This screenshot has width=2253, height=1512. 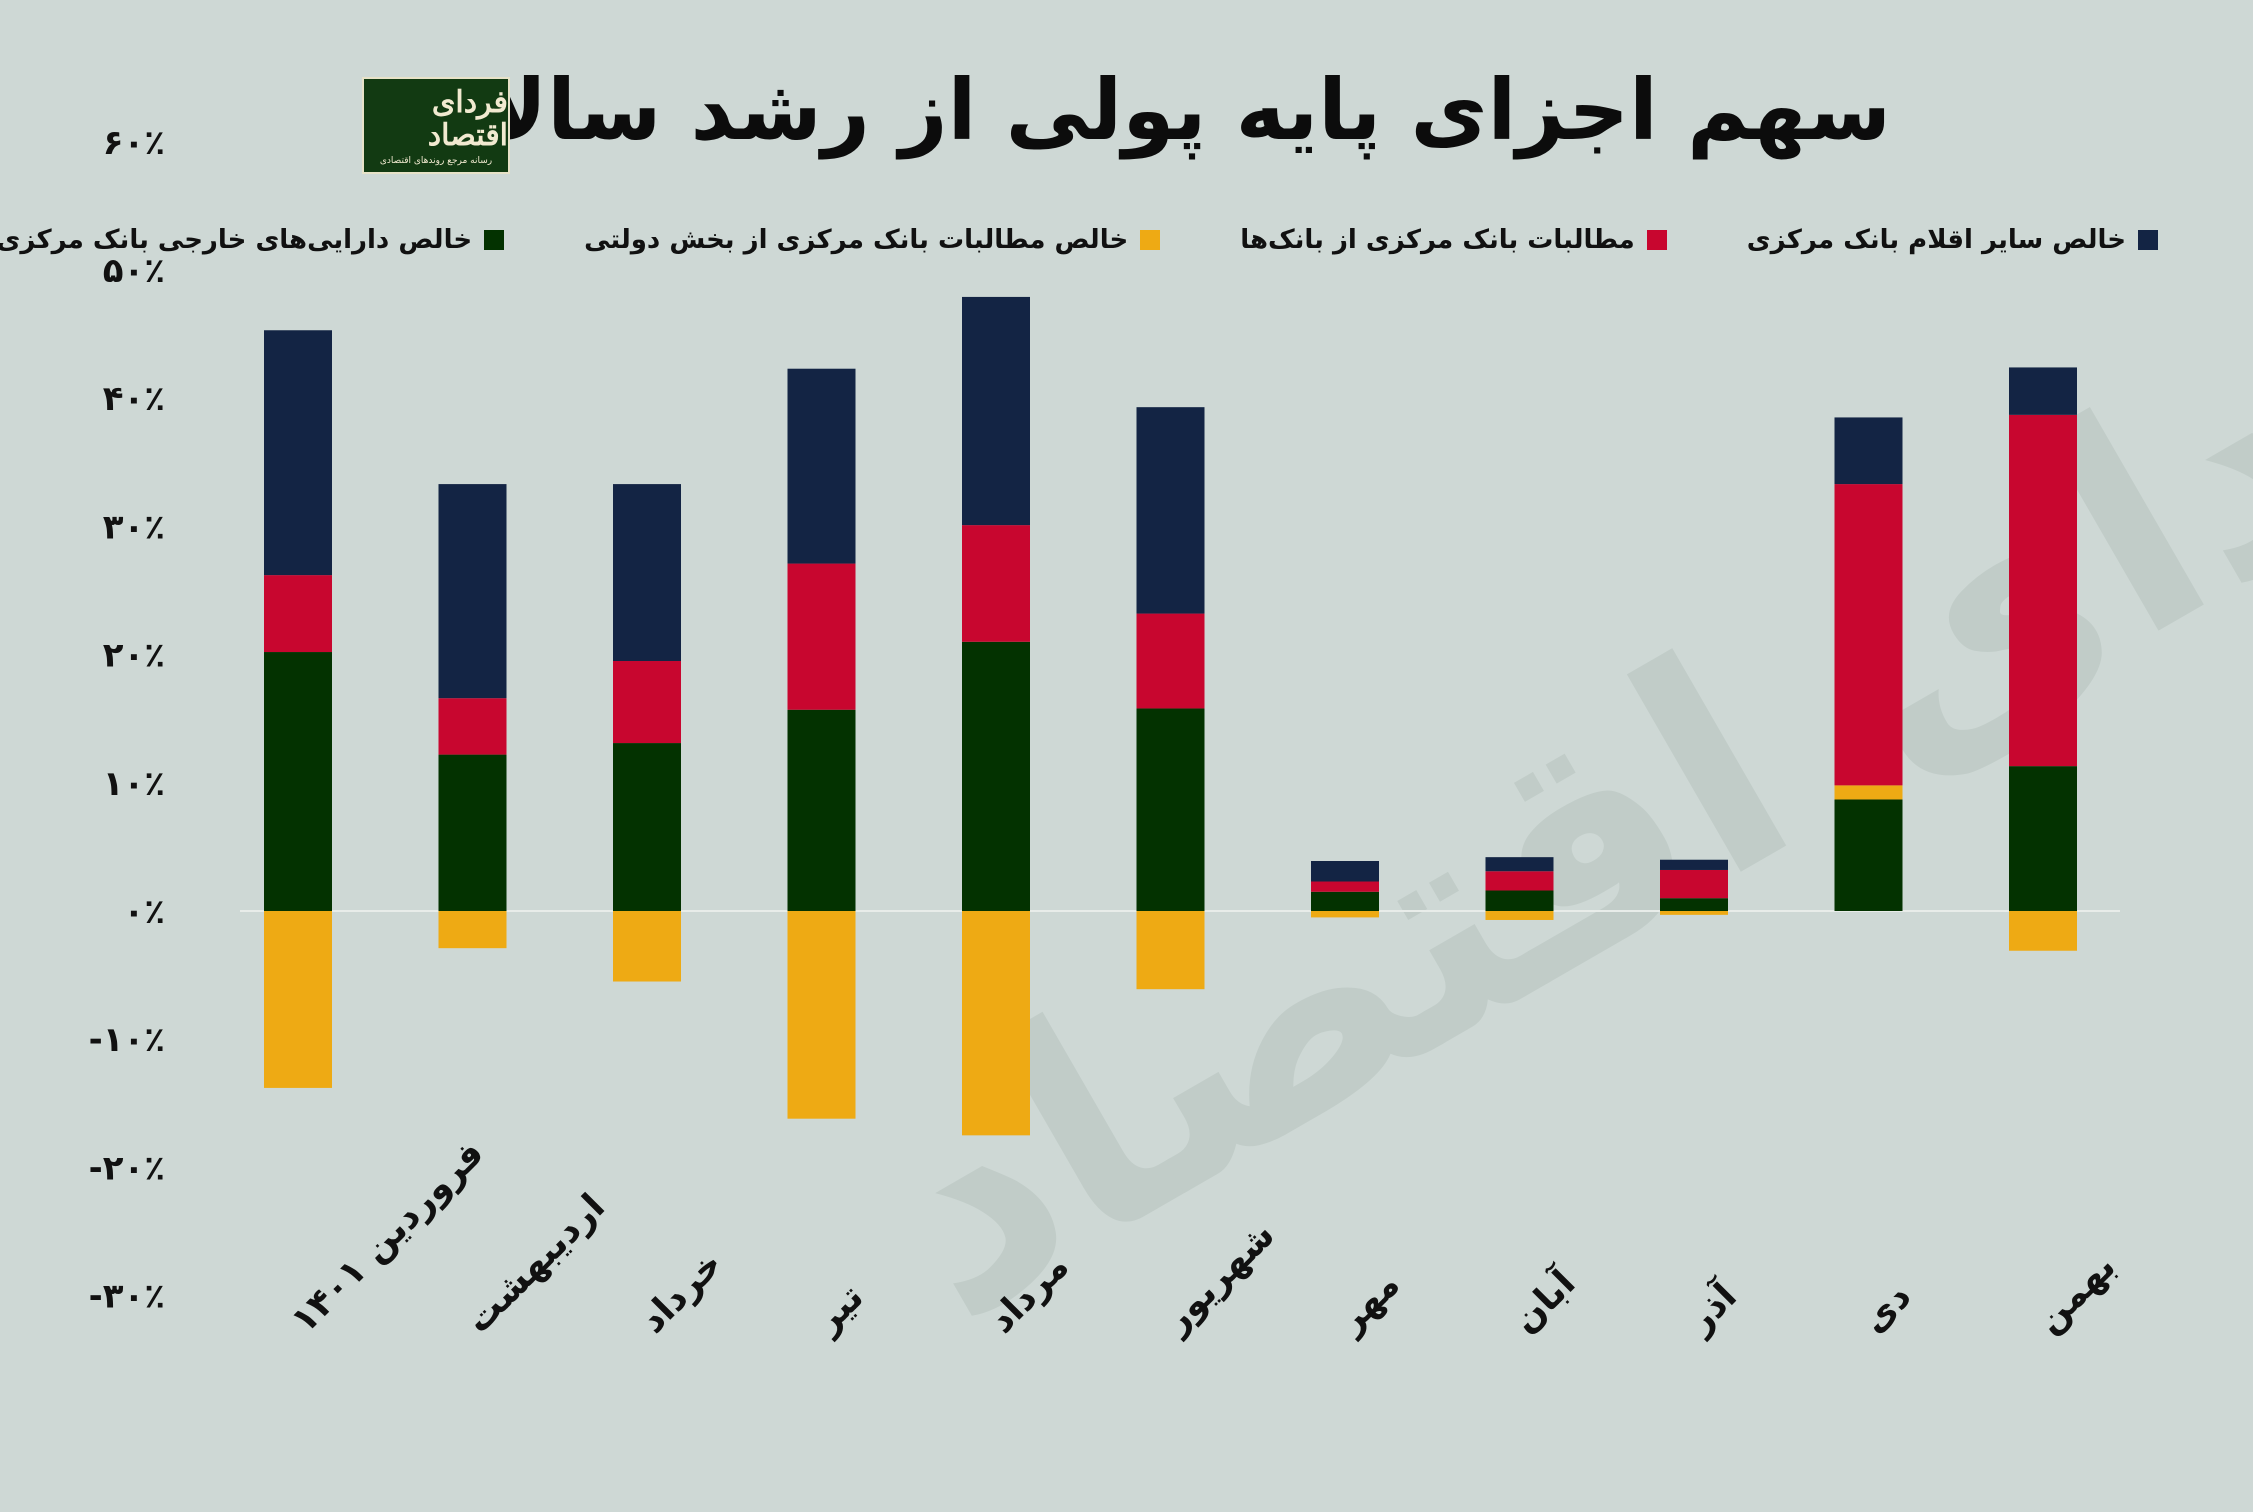 What do you see at coordinates (436, 160) in the screenshot?
I see `logo-subtitle: رسانه مرجع روندهای اقتصادی` at bounding box center [436, 160].